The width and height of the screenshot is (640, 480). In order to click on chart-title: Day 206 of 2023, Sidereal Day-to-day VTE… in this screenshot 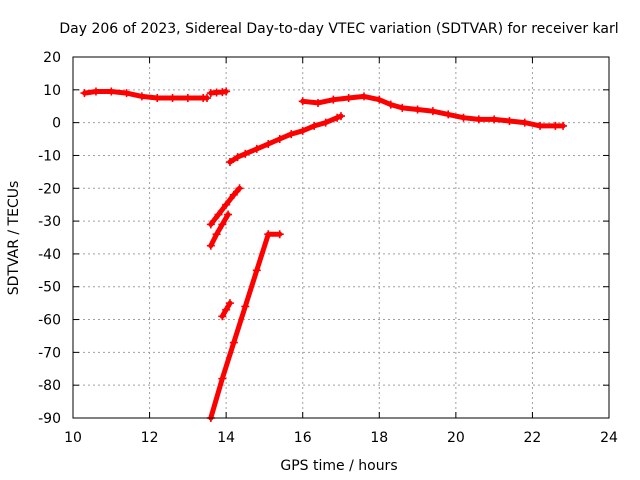, I will do `click(338, 29)`.